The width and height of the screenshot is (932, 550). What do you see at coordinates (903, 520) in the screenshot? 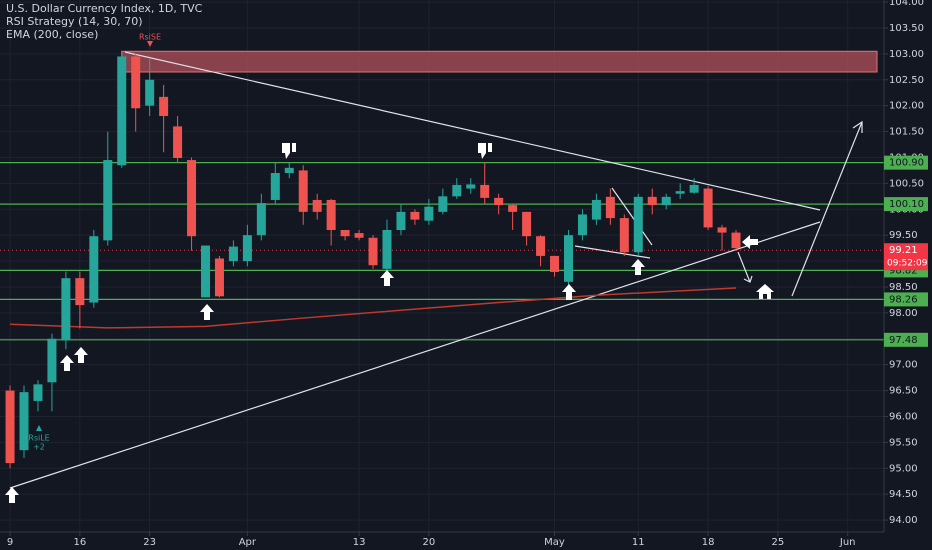
I see `y-tick-label: 94.00` at bounding box center [903, 520].